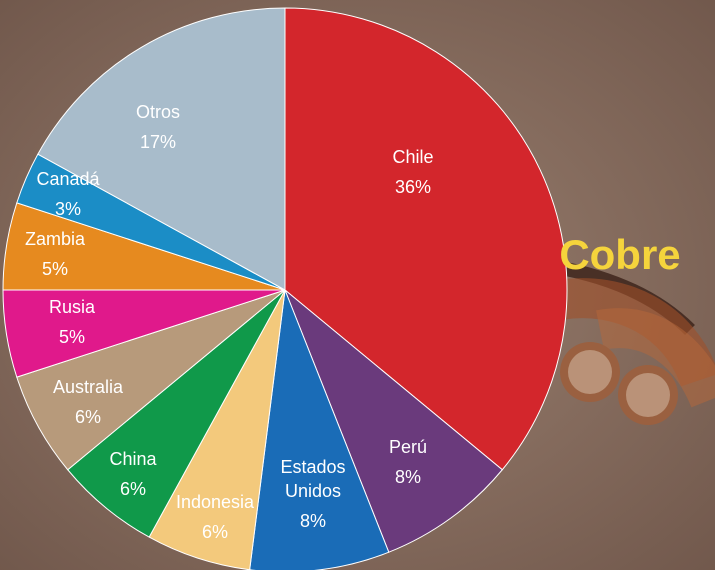  I want to click on slice-value-label: 17%, so click(158, 142).